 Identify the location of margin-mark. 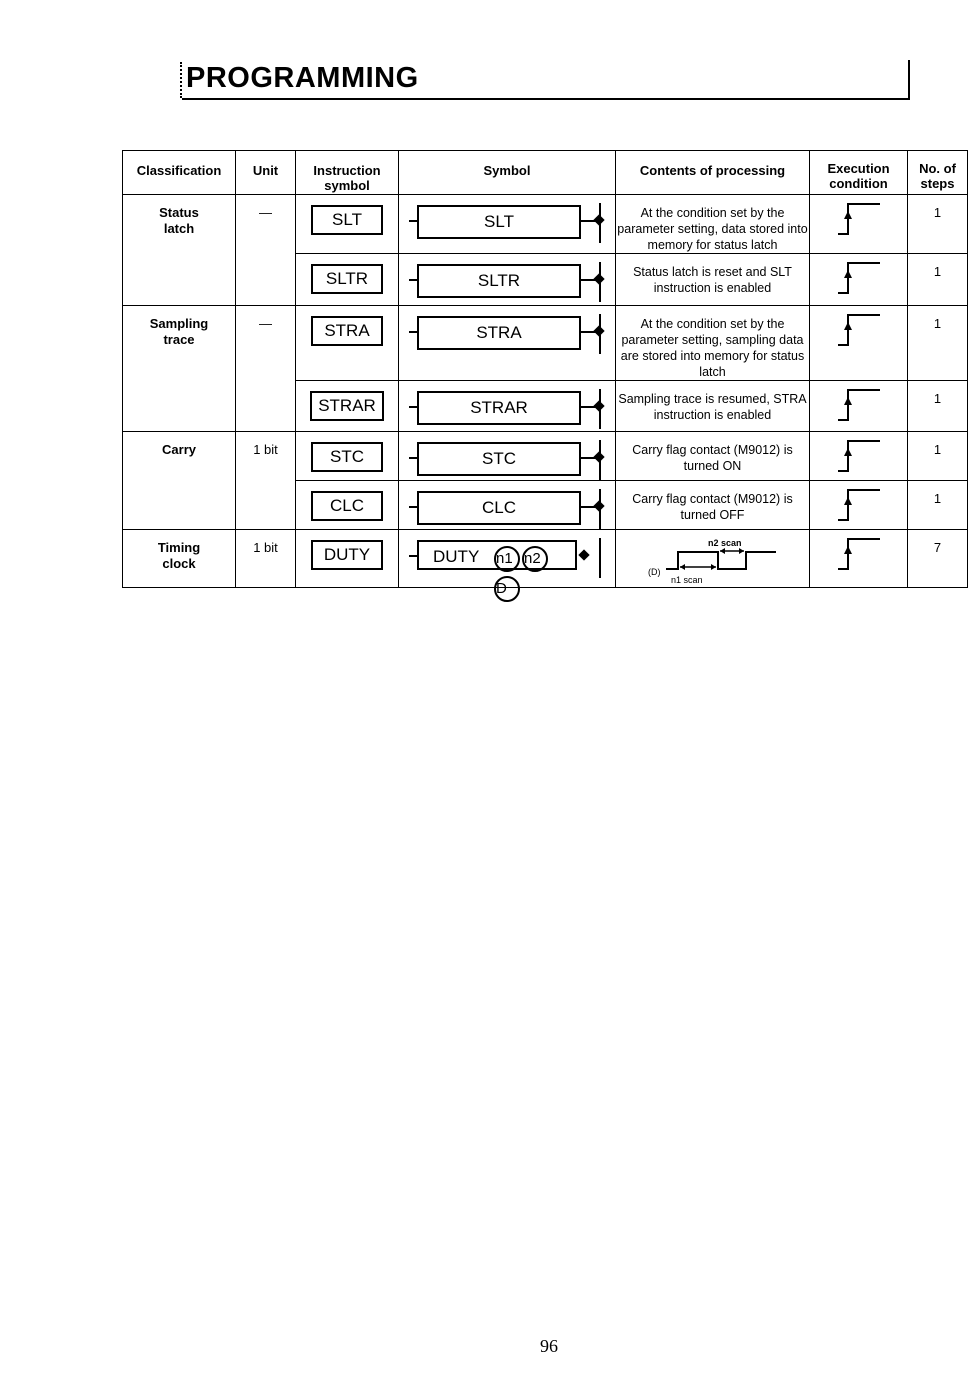
(182, 80).